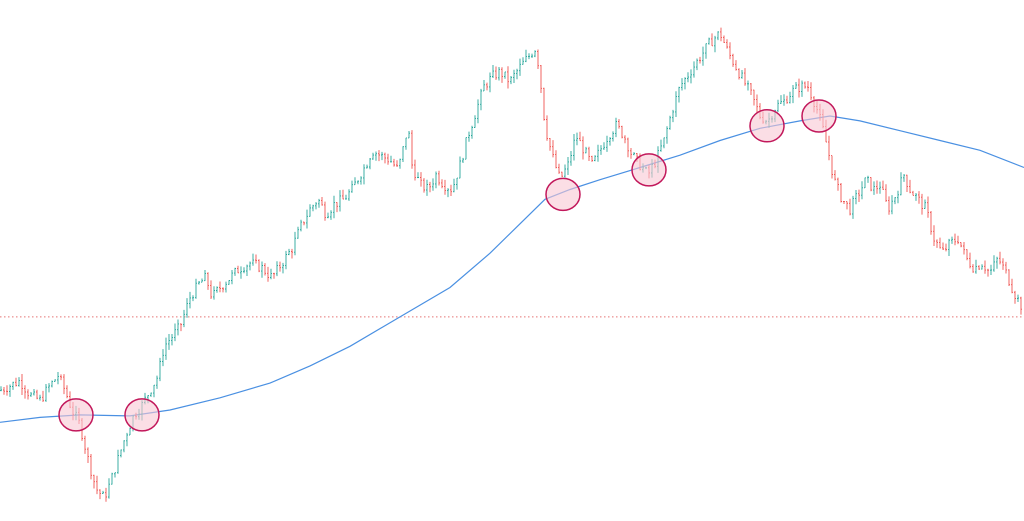  Describe the element at coordinates (767, 126) in the screenshot. I see `touch-point-marker` at that location.